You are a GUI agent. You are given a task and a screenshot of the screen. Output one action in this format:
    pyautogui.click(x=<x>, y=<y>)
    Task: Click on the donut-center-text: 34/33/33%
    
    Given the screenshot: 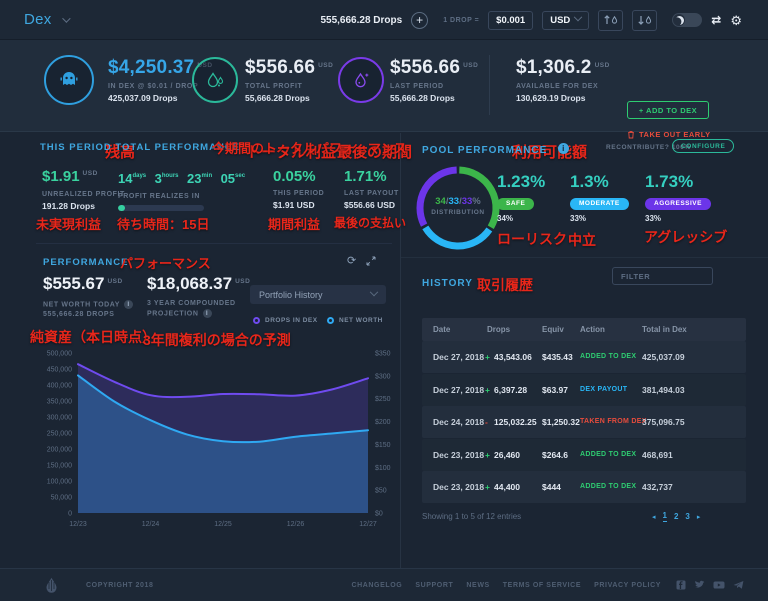 What is the action you would take?
    pyautogui.click(x=458, y=201)
    